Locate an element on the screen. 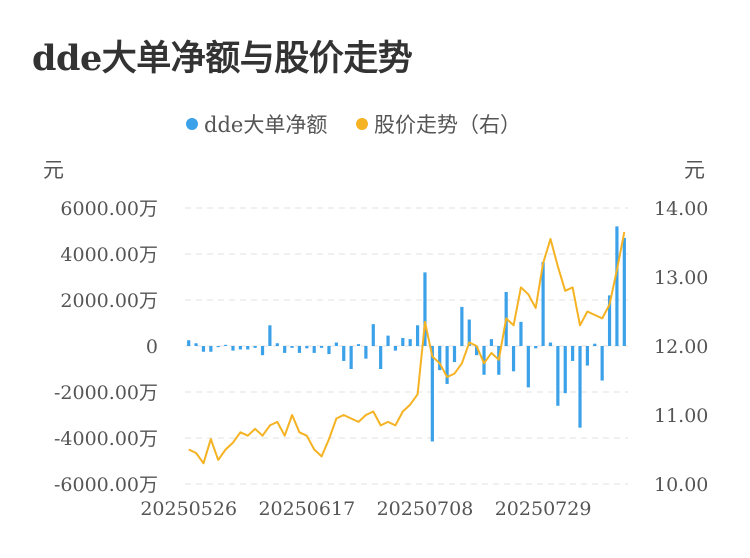  legend: dde大单净额 股价走势（右） is located at coordinates (353, 125).